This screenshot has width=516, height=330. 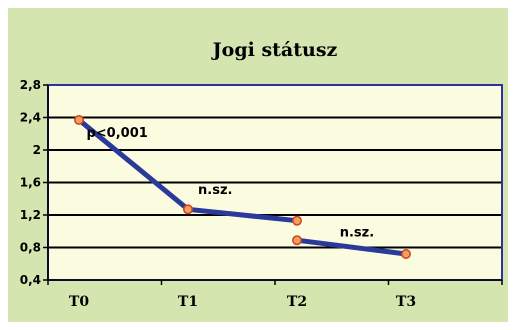 I want to click on y-tick-label: 0,8, so click(x=30, y=248).